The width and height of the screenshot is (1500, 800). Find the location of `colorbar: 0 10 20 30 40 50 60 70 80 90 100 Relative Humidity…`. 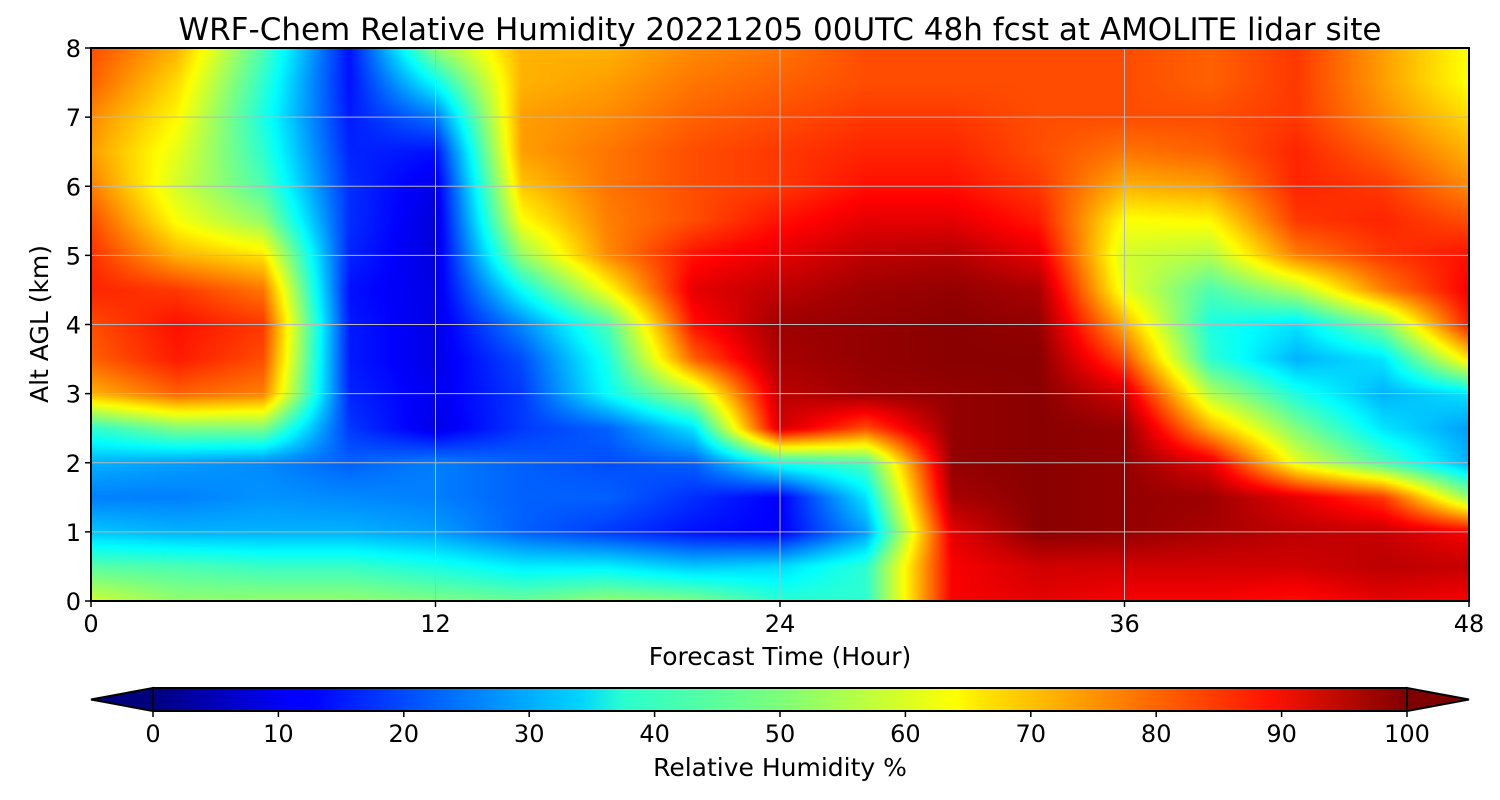

colorbar: 0 10 20 30 40 50 60 70 80 90 100 Relative Humidity… is located at coordinates (780, 734).